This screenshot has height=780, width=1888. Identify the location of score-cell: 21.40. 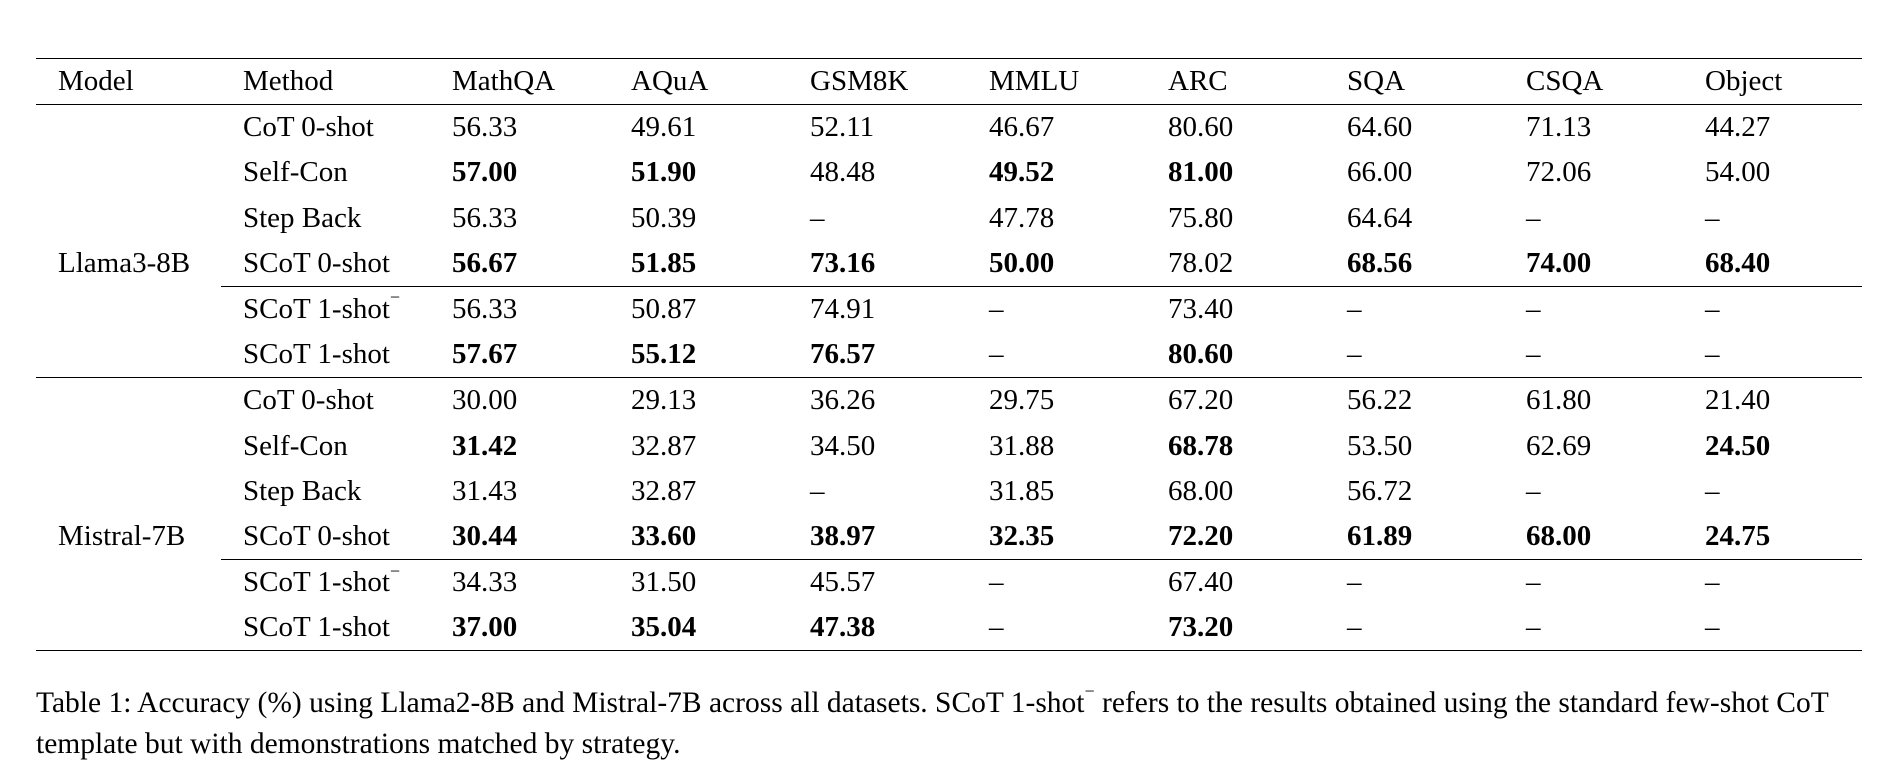
(1738, 400).